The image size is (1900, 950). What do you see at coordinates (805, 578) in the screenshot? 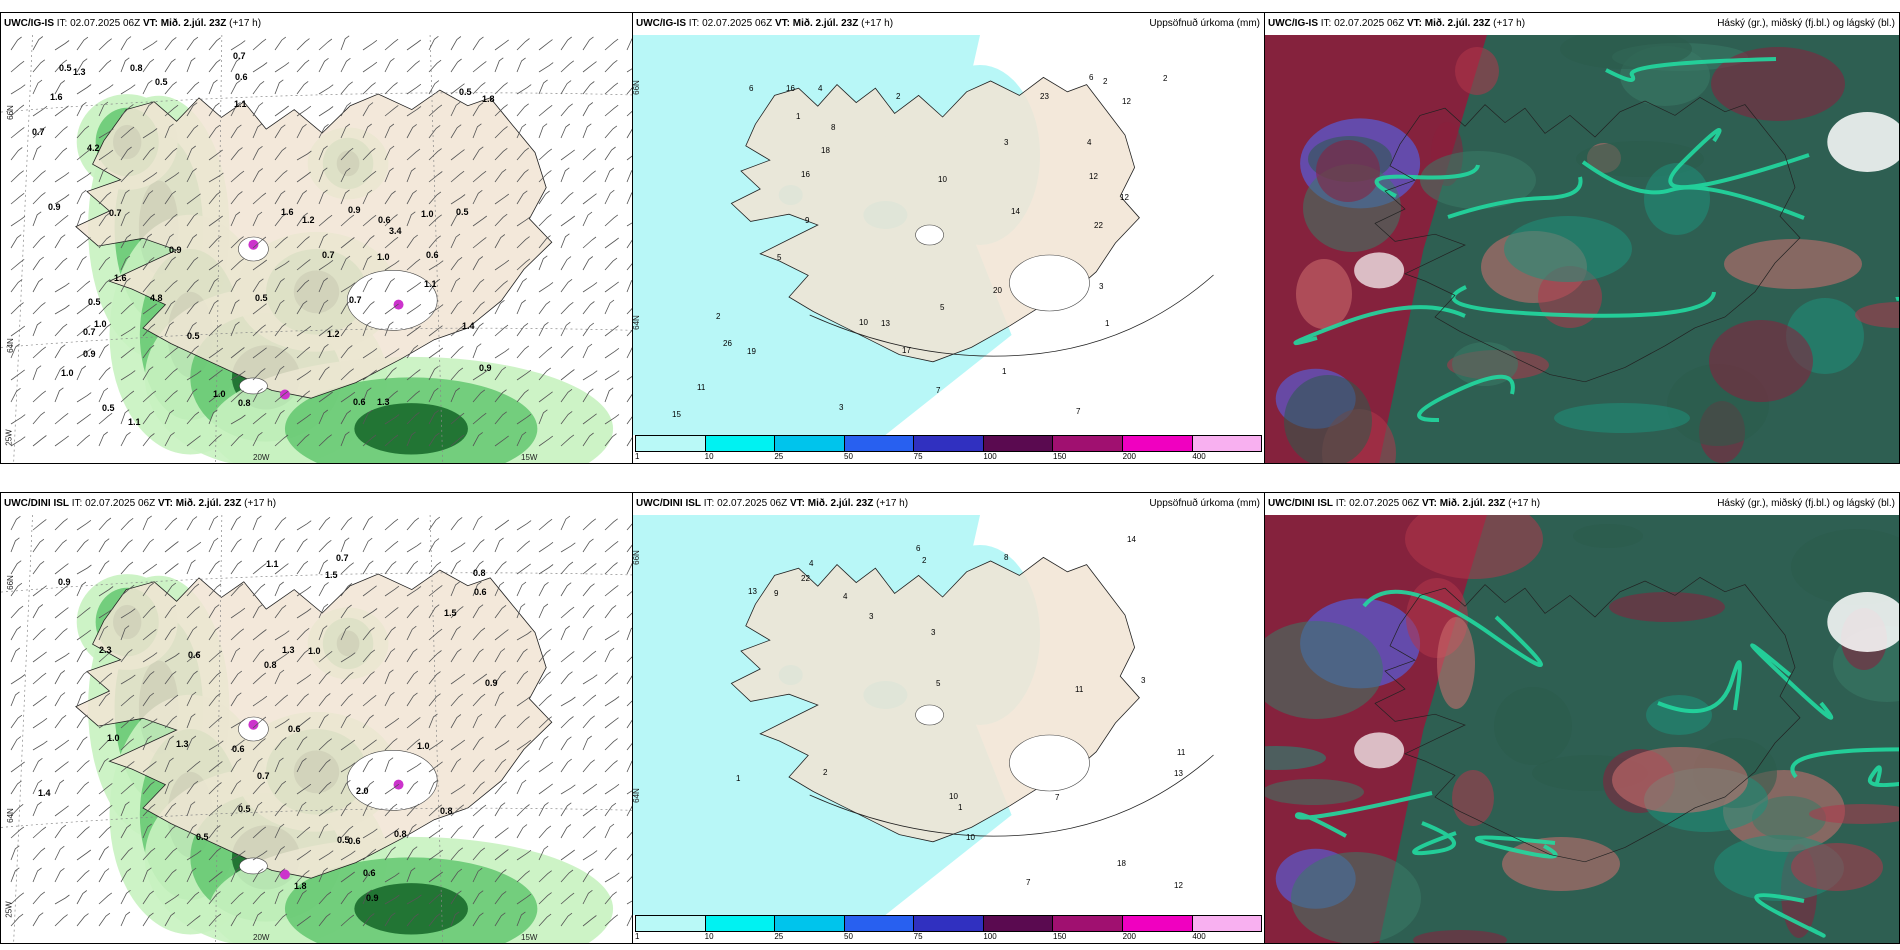
I see `precip-value-label: 22` at bounding box center [805, 578].